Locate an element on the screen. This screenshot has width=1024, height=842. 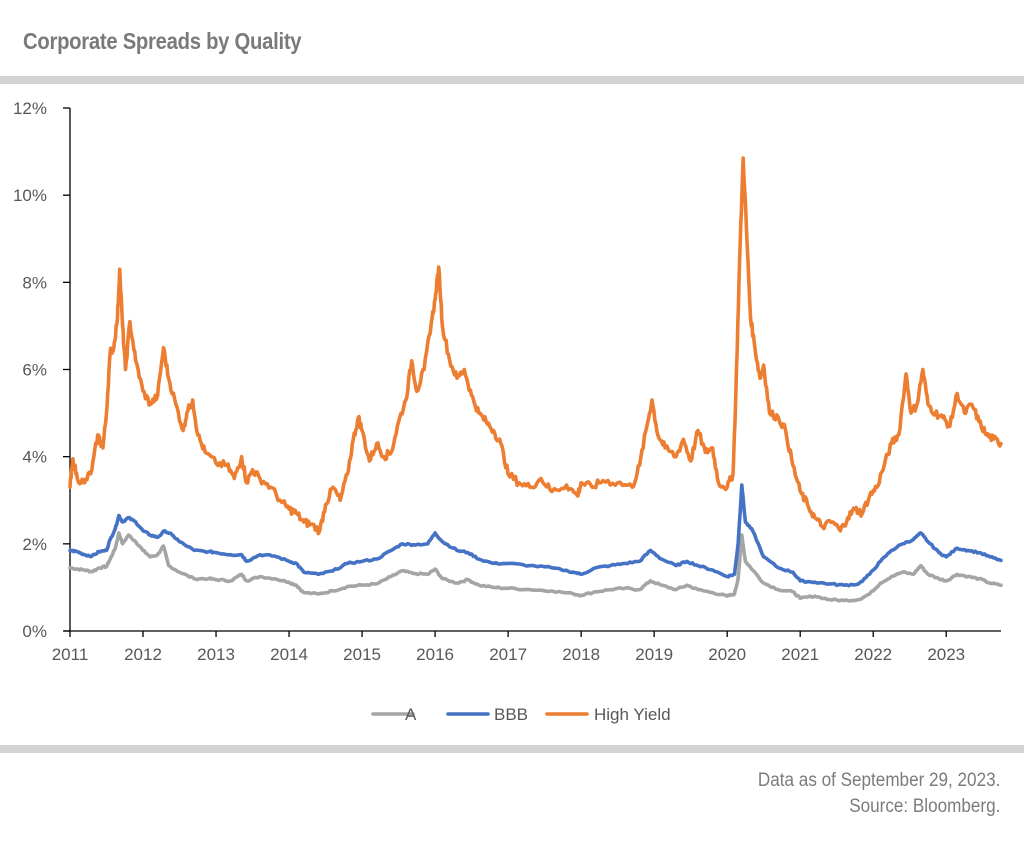
y-tick-label: 2% is located at coordinates (34, 544).